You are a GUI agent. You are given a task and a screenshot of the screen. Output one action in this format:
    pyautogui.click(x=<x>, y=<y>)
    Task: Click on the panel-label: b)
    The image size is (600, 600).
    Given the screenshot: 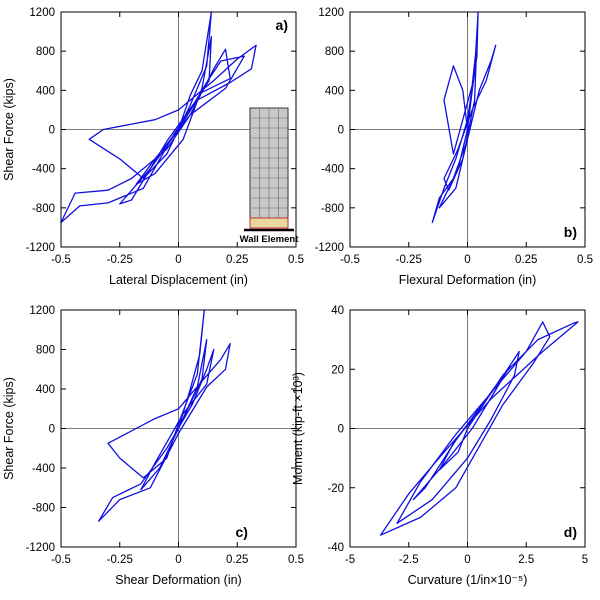 What is the action you would take?
    pyautogui.click(x=570, y=232)
    